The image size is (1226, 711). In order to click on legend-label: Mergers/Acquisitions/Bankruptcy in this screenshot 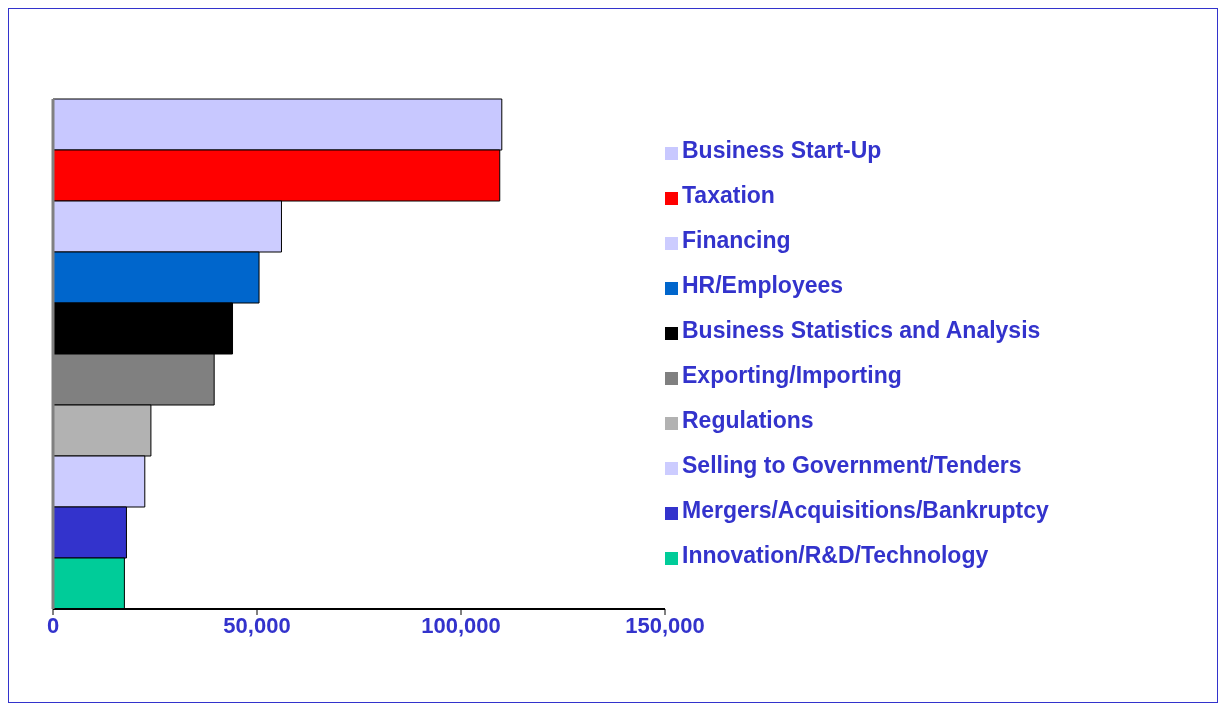, I will do `click(865, 510)`.